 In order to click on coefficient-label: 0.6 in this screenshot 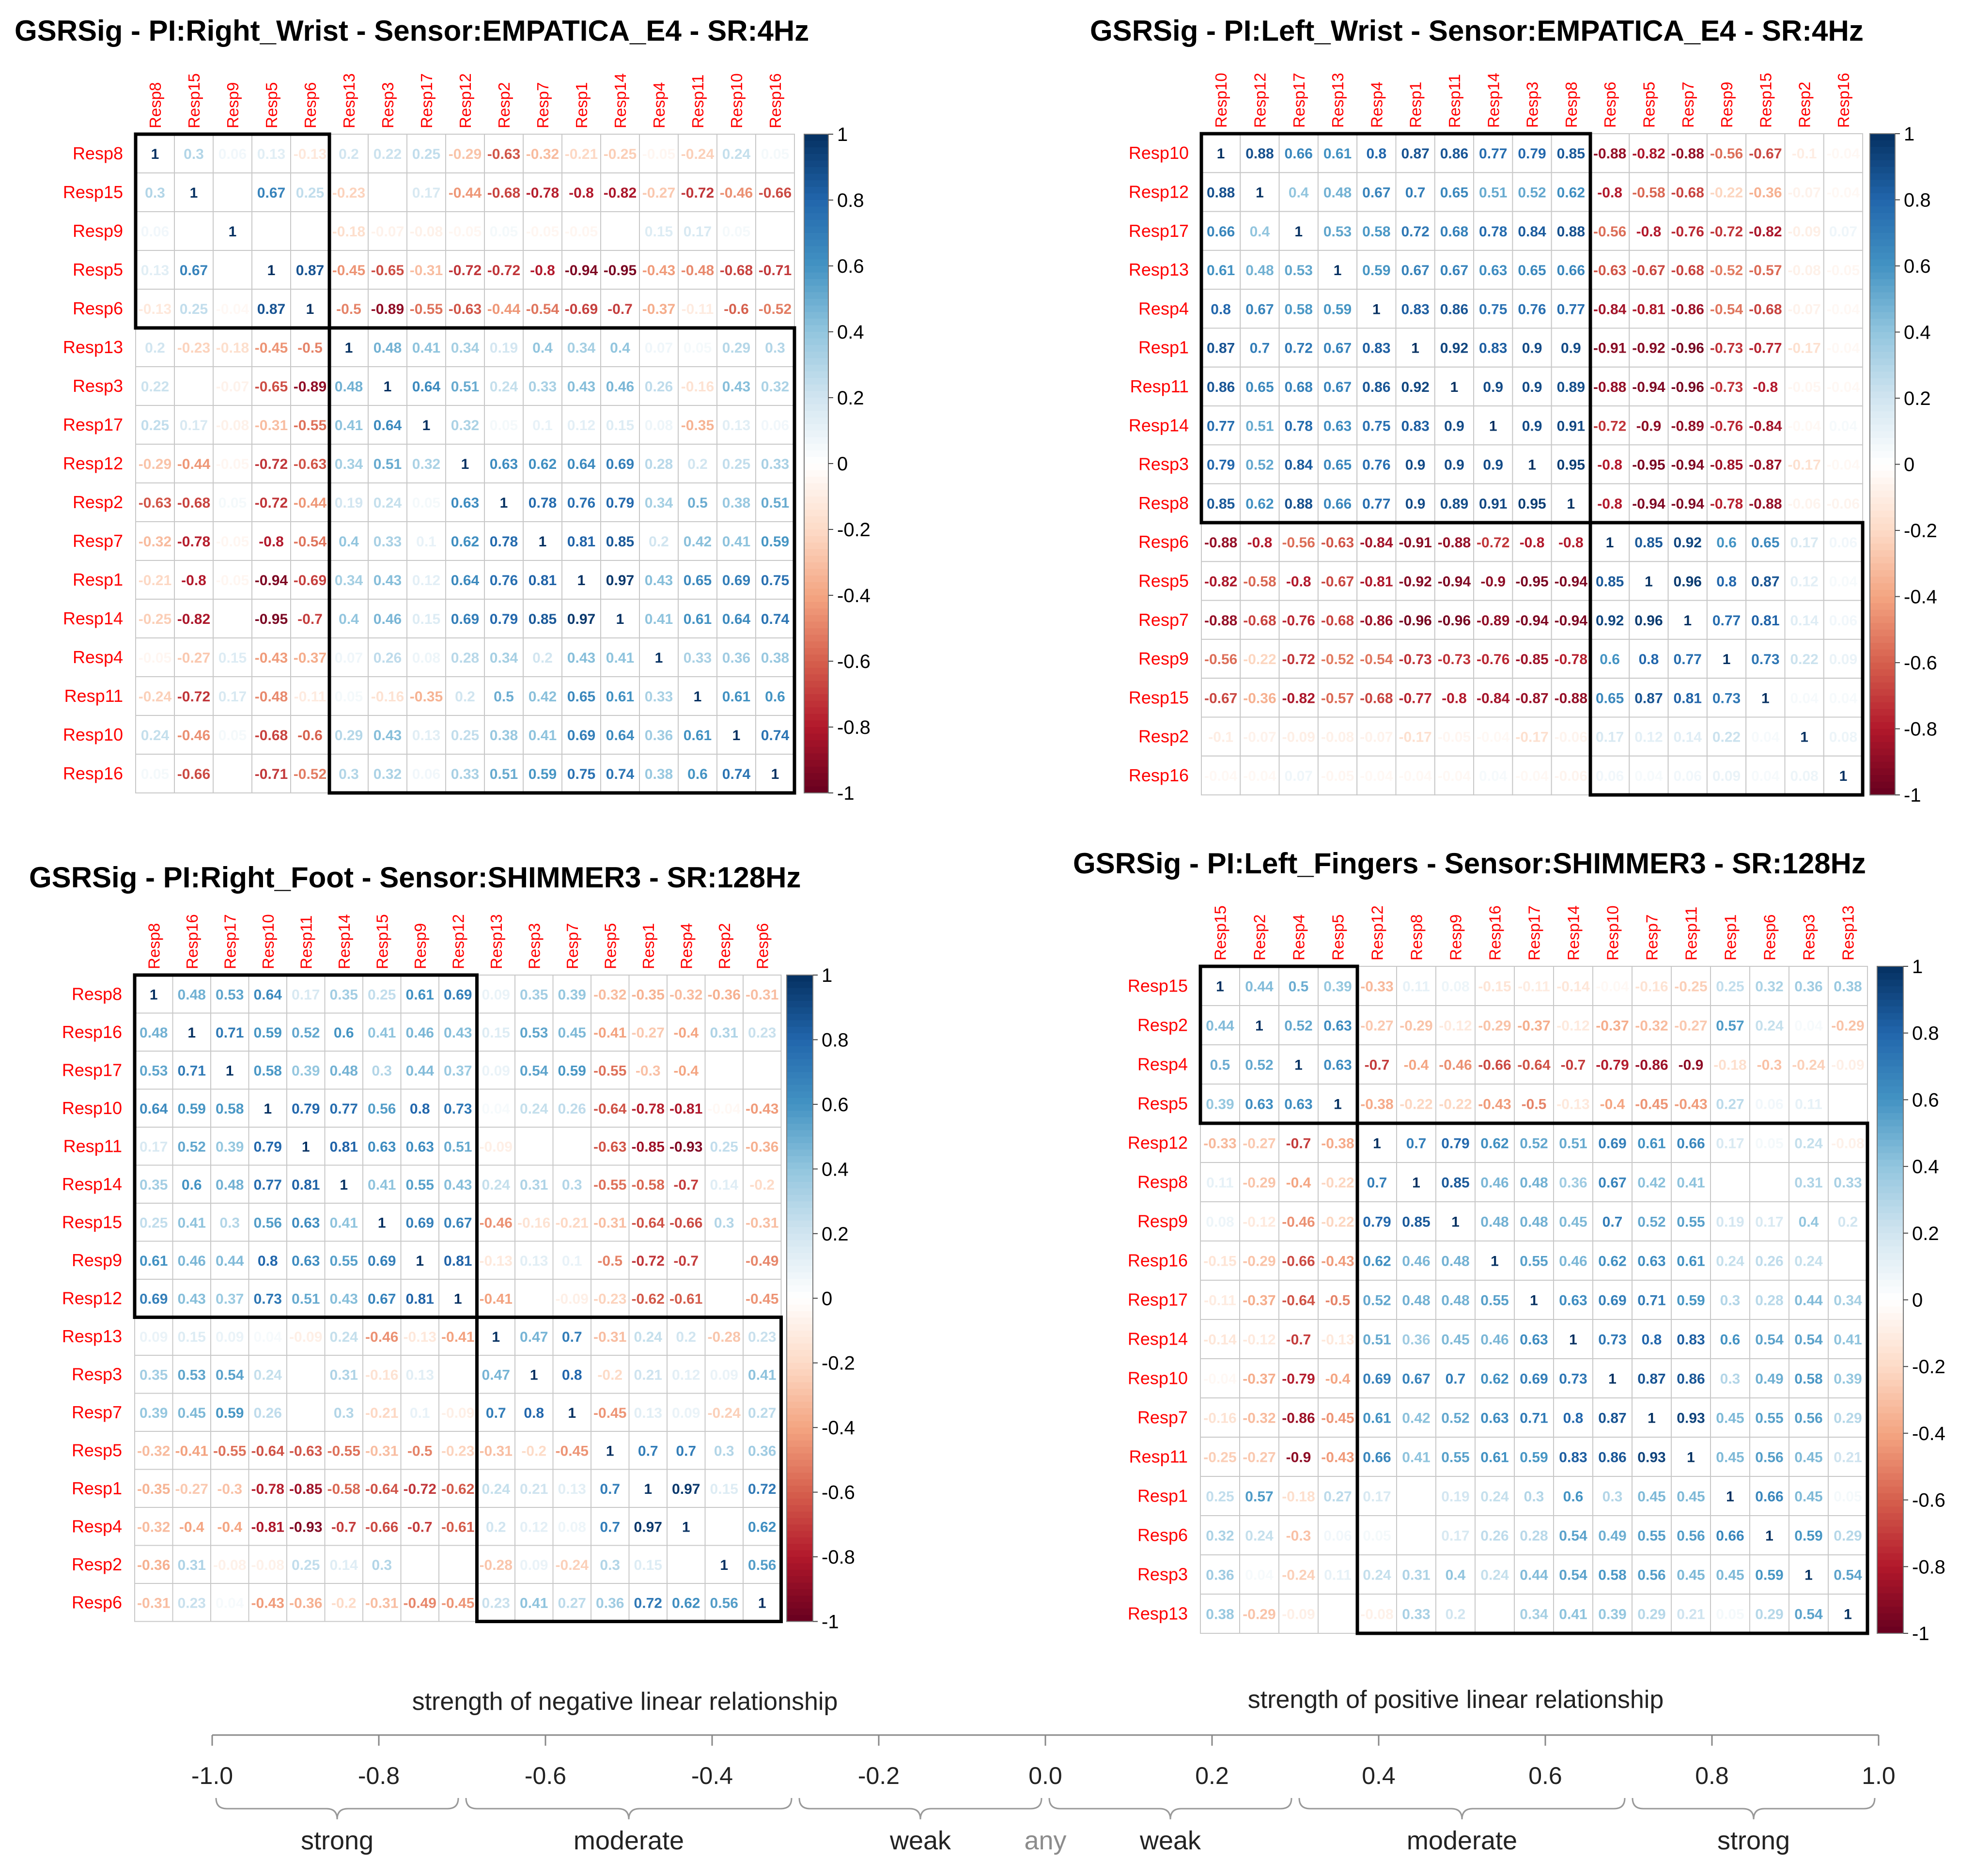, I will do `click(1573, 1497)`.